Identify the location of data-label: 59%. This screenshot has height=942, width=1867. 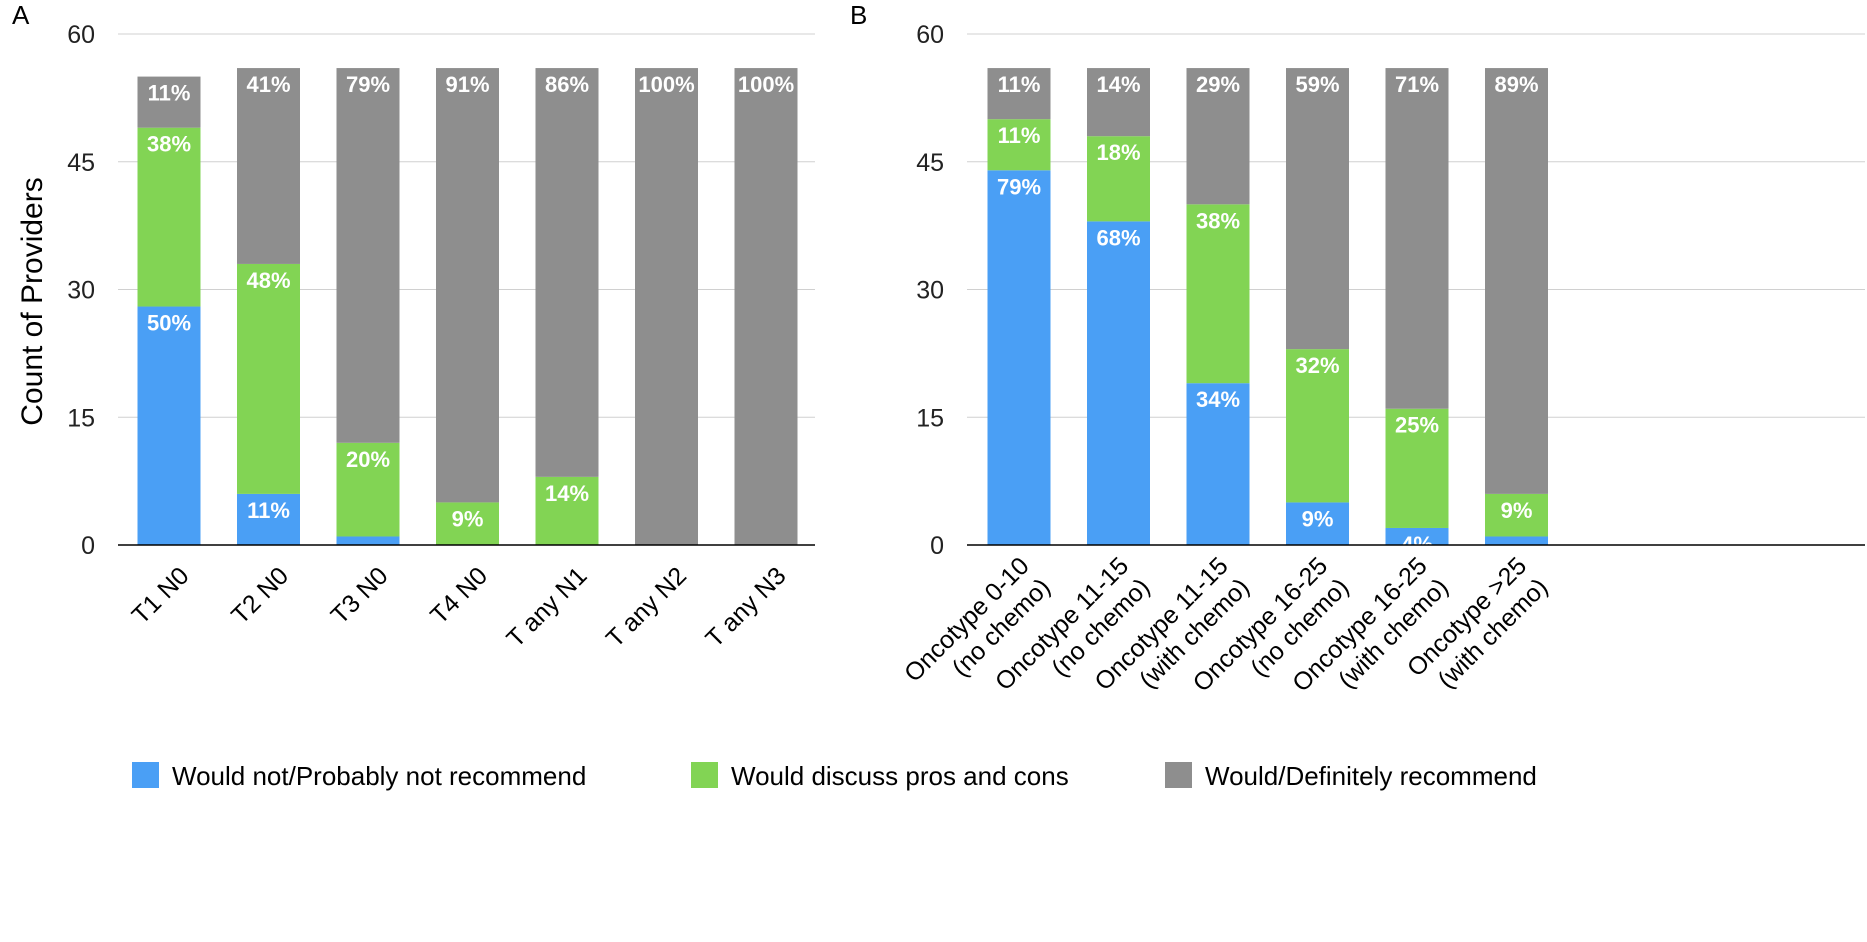
(1317, 84).